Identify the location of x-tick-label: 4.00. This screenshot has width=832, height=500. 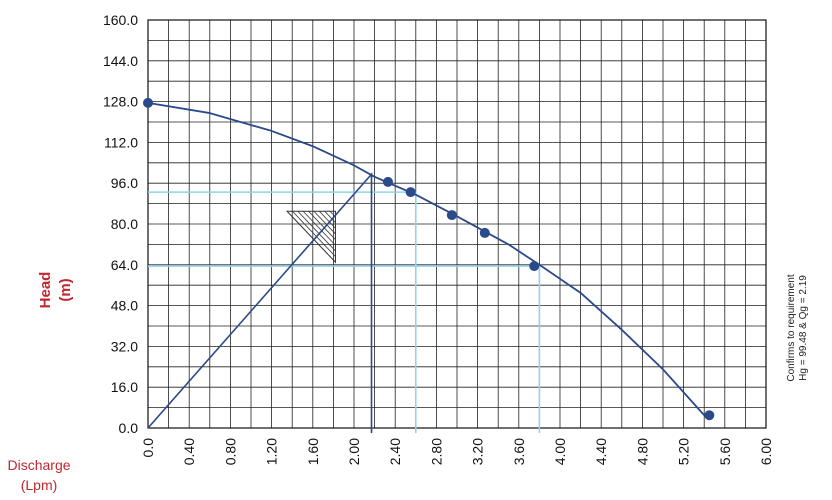
(560, 451).